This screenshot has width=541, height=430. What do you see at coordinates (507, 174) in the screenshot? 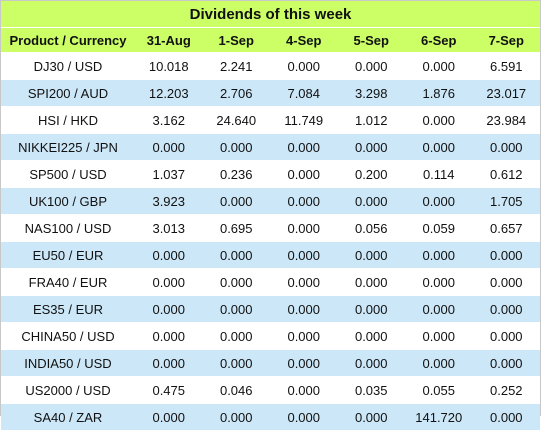
I see `cell-dividend-7-sep: 0.612` at bounding box center [507, 174].